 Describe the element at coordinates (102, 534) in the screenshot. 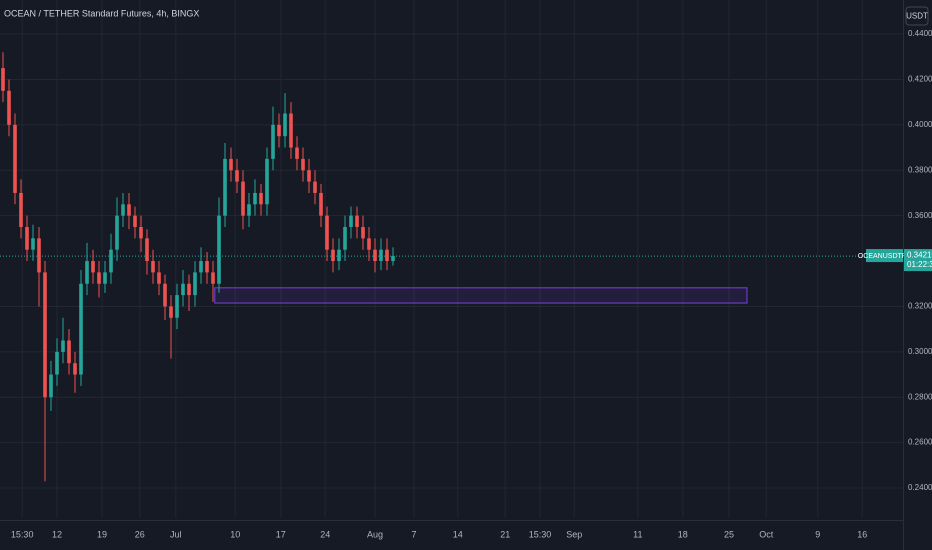

I see `x-tick-label: 19` at that location.